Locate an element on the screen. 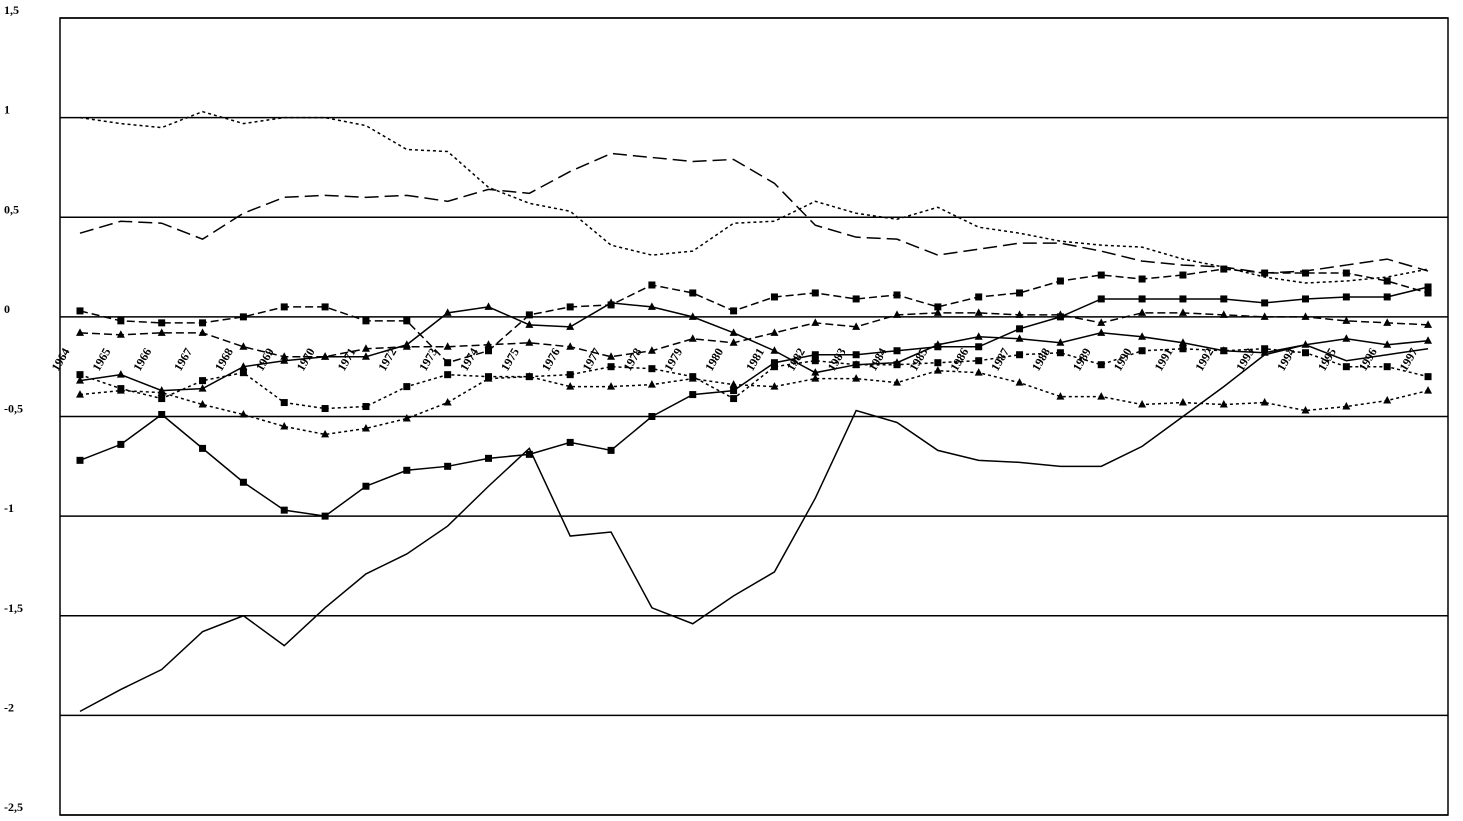 The width and height of the screenshot is (1463, 821). y-tick-label: -2 is located at coordinates (9, 707).